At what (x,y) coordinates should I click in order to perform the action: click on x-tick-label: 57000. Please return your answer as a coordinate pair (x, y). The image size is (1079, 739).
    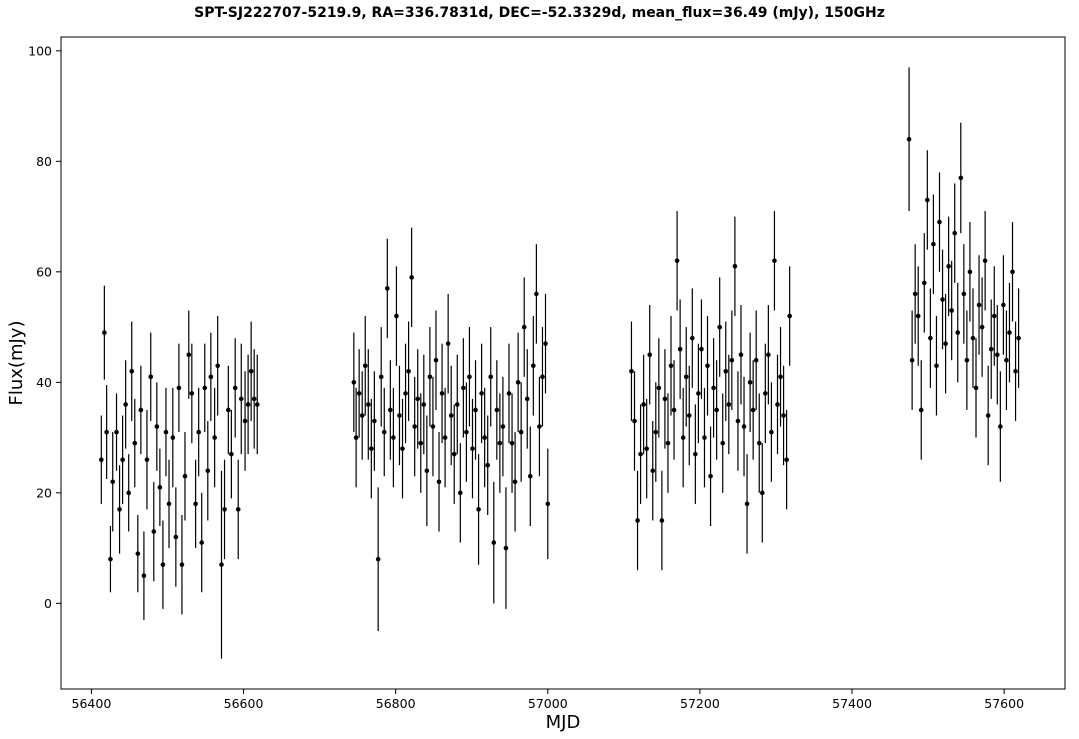
    Looking at the image, I should click on (548, 703).